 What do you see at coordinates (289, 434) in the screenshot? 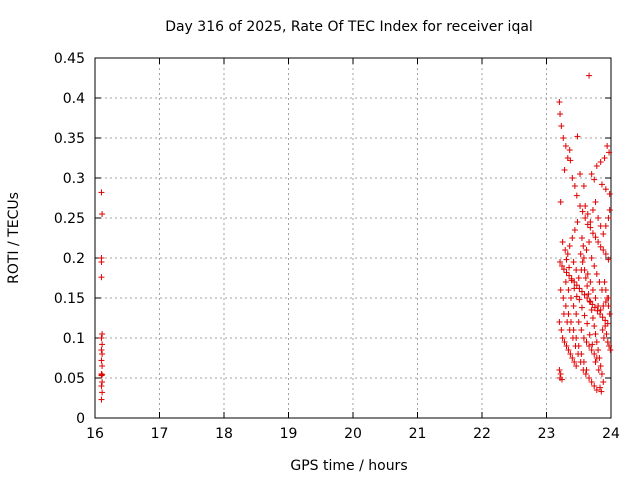
I see `x-tick-label: 19` at bounding box center [289, 434].